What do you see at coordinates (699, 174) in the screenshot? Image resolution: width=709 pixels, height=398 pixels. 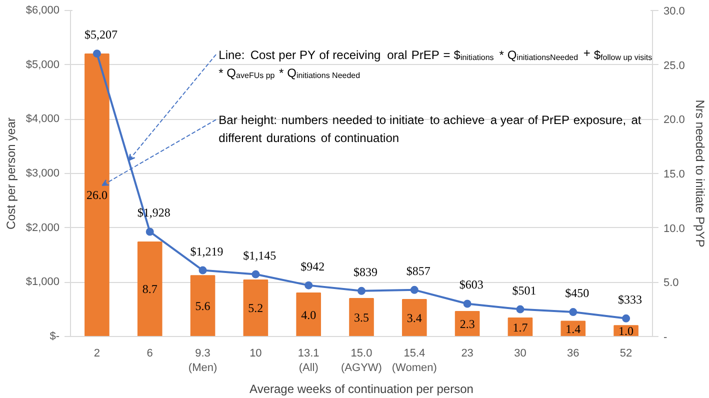 I see `y2-axis-title: Nrs needed to initiate PpYP` at bounding box center [699, 174].